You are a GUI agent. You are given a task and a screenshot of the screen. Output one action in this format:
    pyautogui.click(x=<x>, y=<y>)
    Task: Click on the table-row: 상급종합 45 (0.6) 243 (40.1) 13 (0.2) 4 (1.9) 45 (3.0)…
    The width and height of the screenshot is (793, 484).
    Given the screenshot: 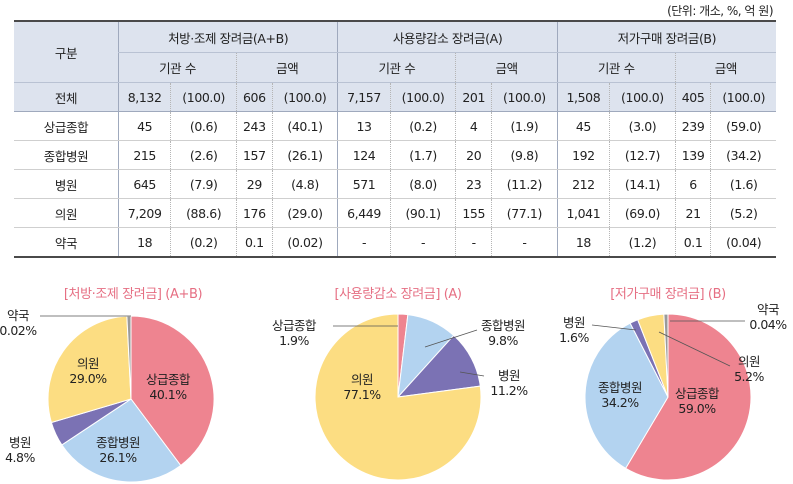 What is the action you would take?
    pyautogui.click(x=395, y=126)
    